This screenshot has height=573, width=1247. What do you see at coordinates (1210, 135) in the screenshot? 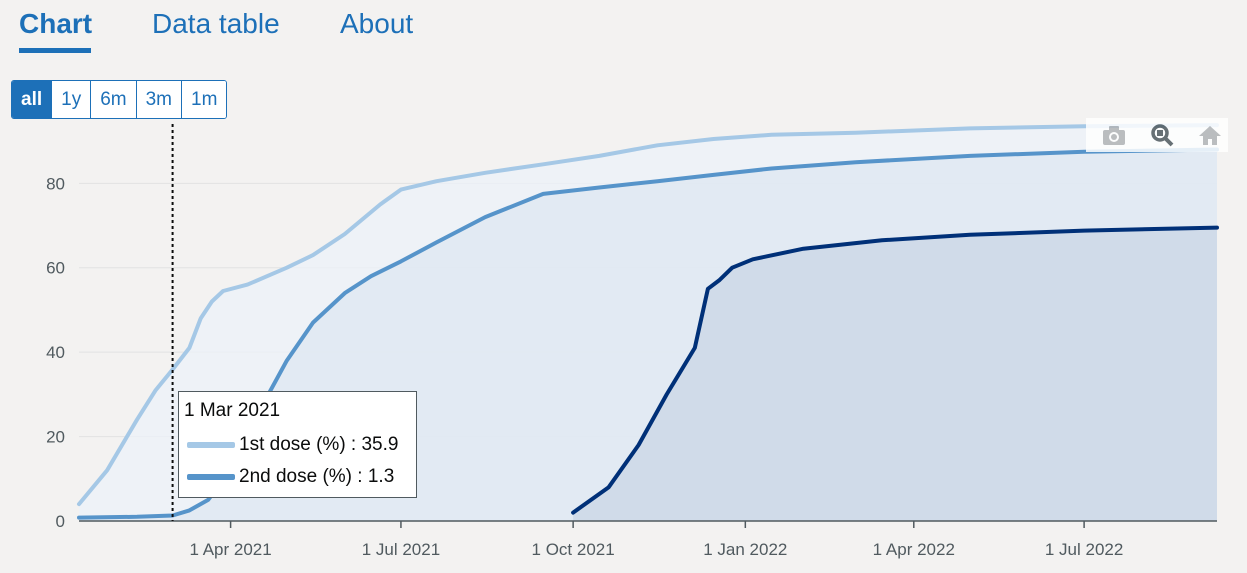
I see `home-icon` at bounding box center [1210, 135].